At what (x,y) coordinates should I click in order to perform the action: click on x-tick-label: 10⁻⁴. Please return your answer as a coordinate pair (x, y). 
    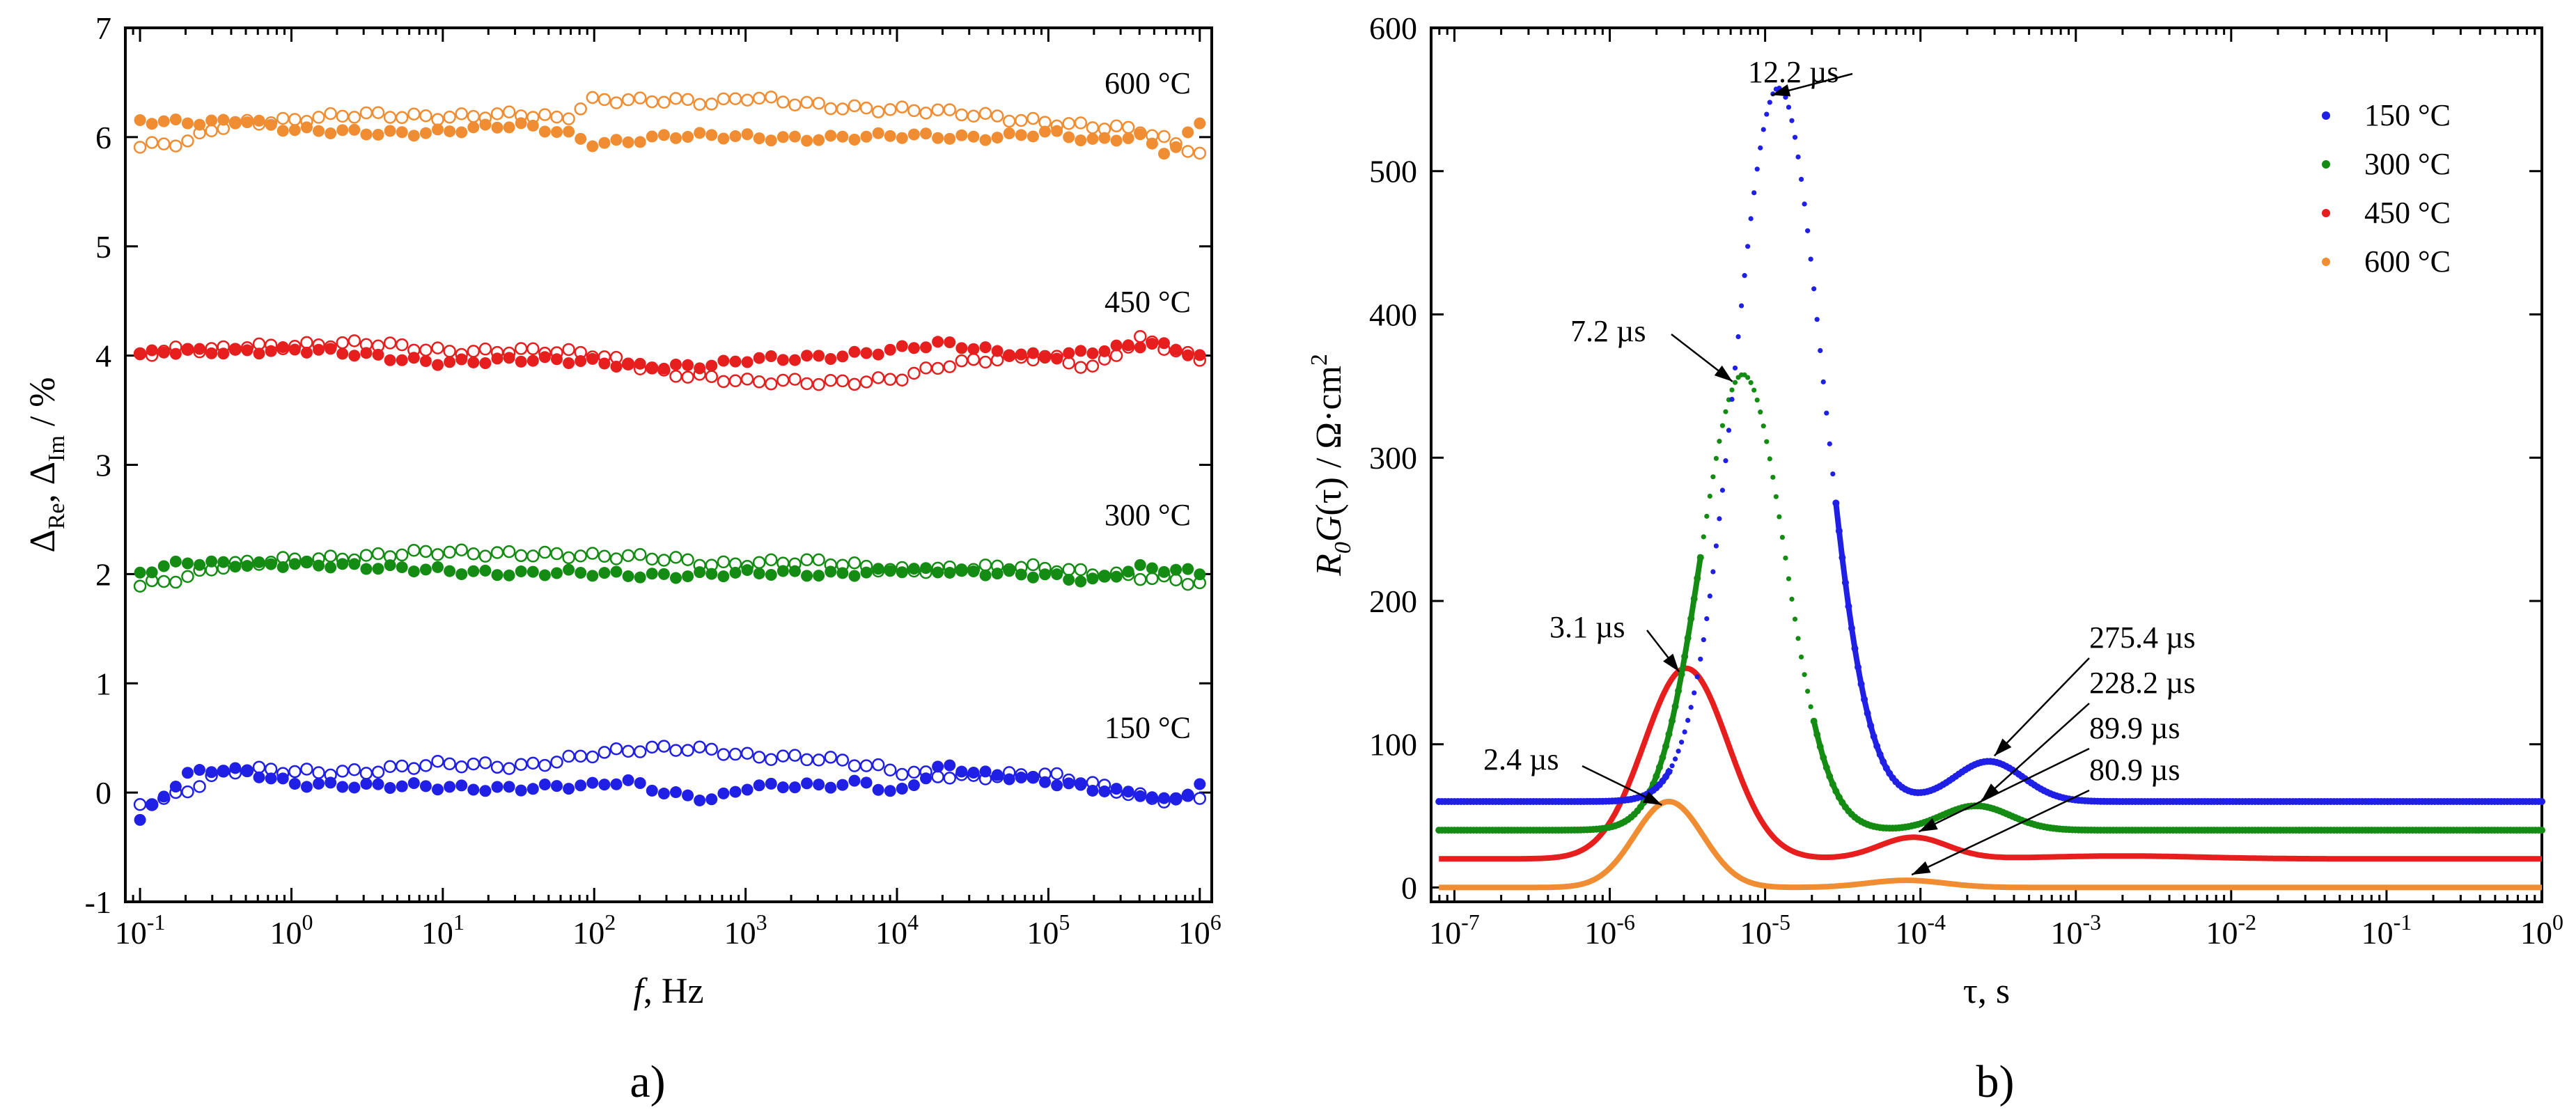
    Looking at the image, I should click on (1921, 930).